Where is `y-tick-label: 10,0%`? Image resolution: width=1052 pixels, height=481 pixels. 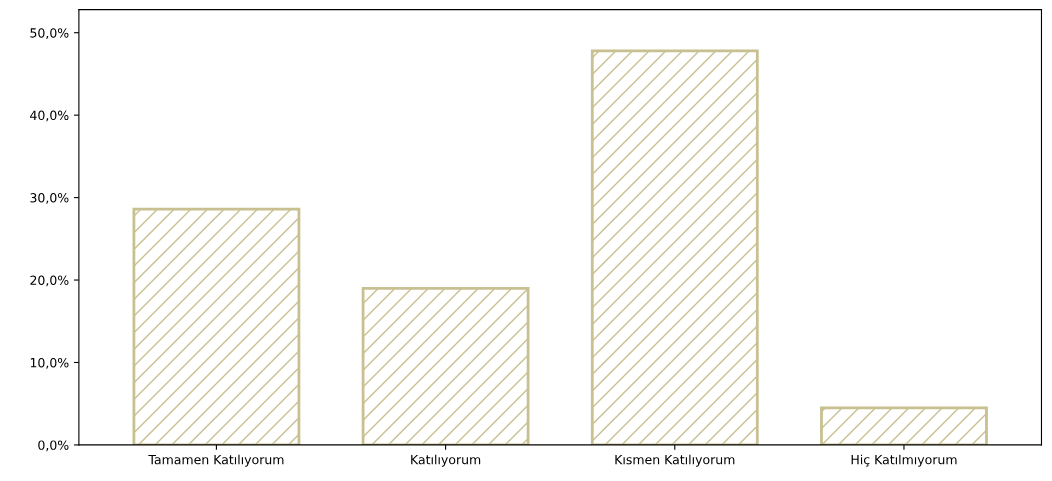
y-tick-label: 10,0% is located at coordinates (49, 363).